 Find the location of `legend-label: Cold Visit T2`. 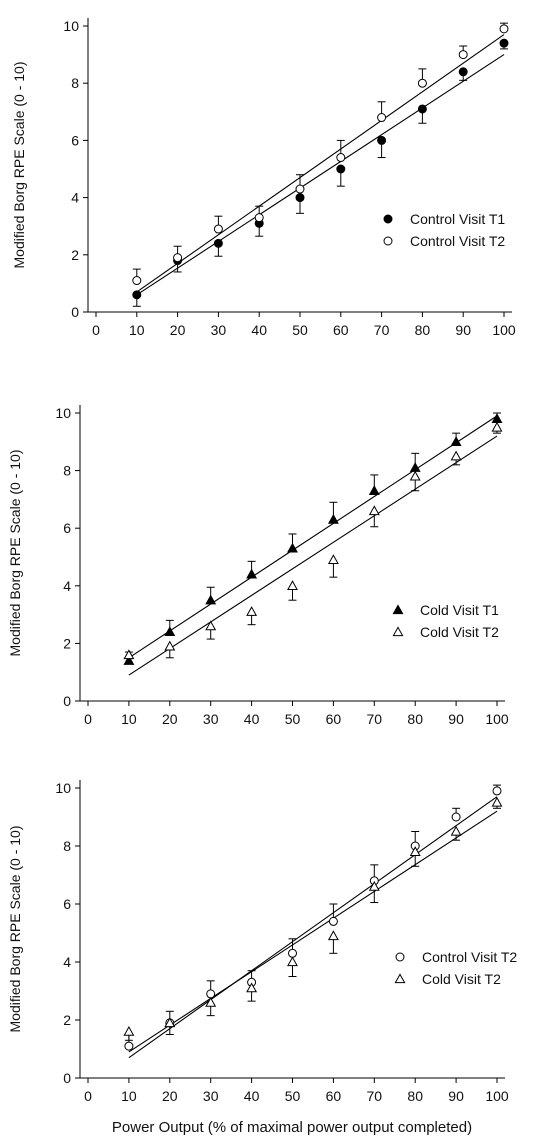

legend-label: Cold Visit T2 is located at coordinates (459, 632).